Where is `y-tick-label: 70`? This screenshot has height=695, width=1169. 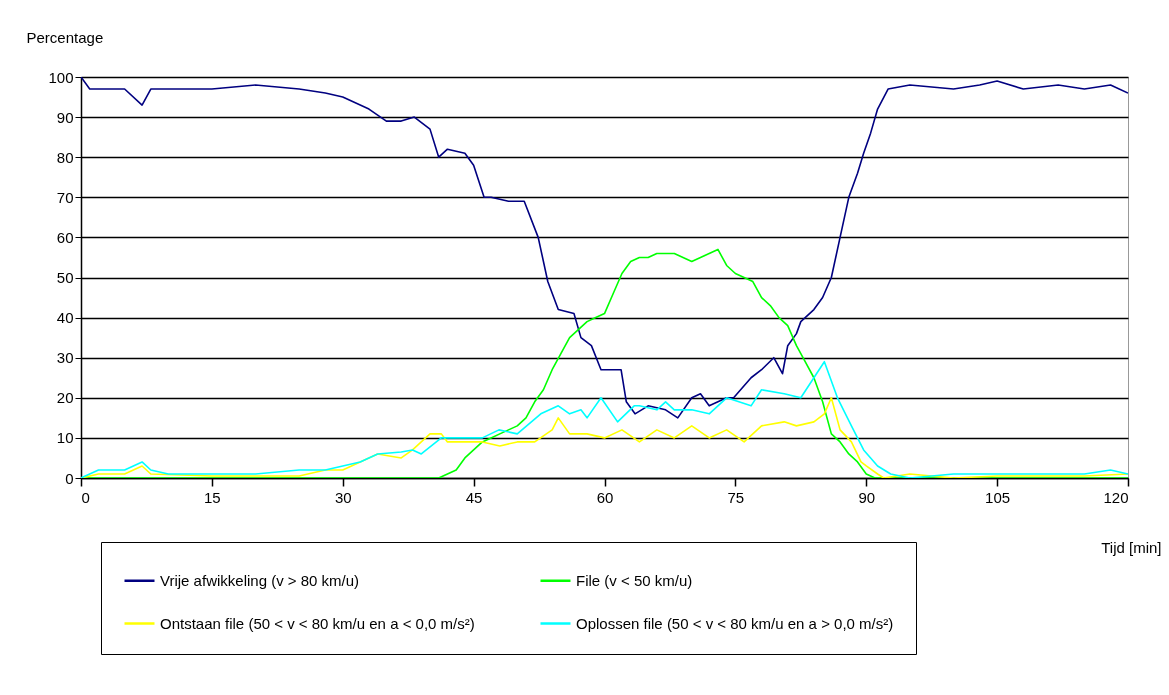 y-tick-label: 70 is located at coordinates (65, 197).